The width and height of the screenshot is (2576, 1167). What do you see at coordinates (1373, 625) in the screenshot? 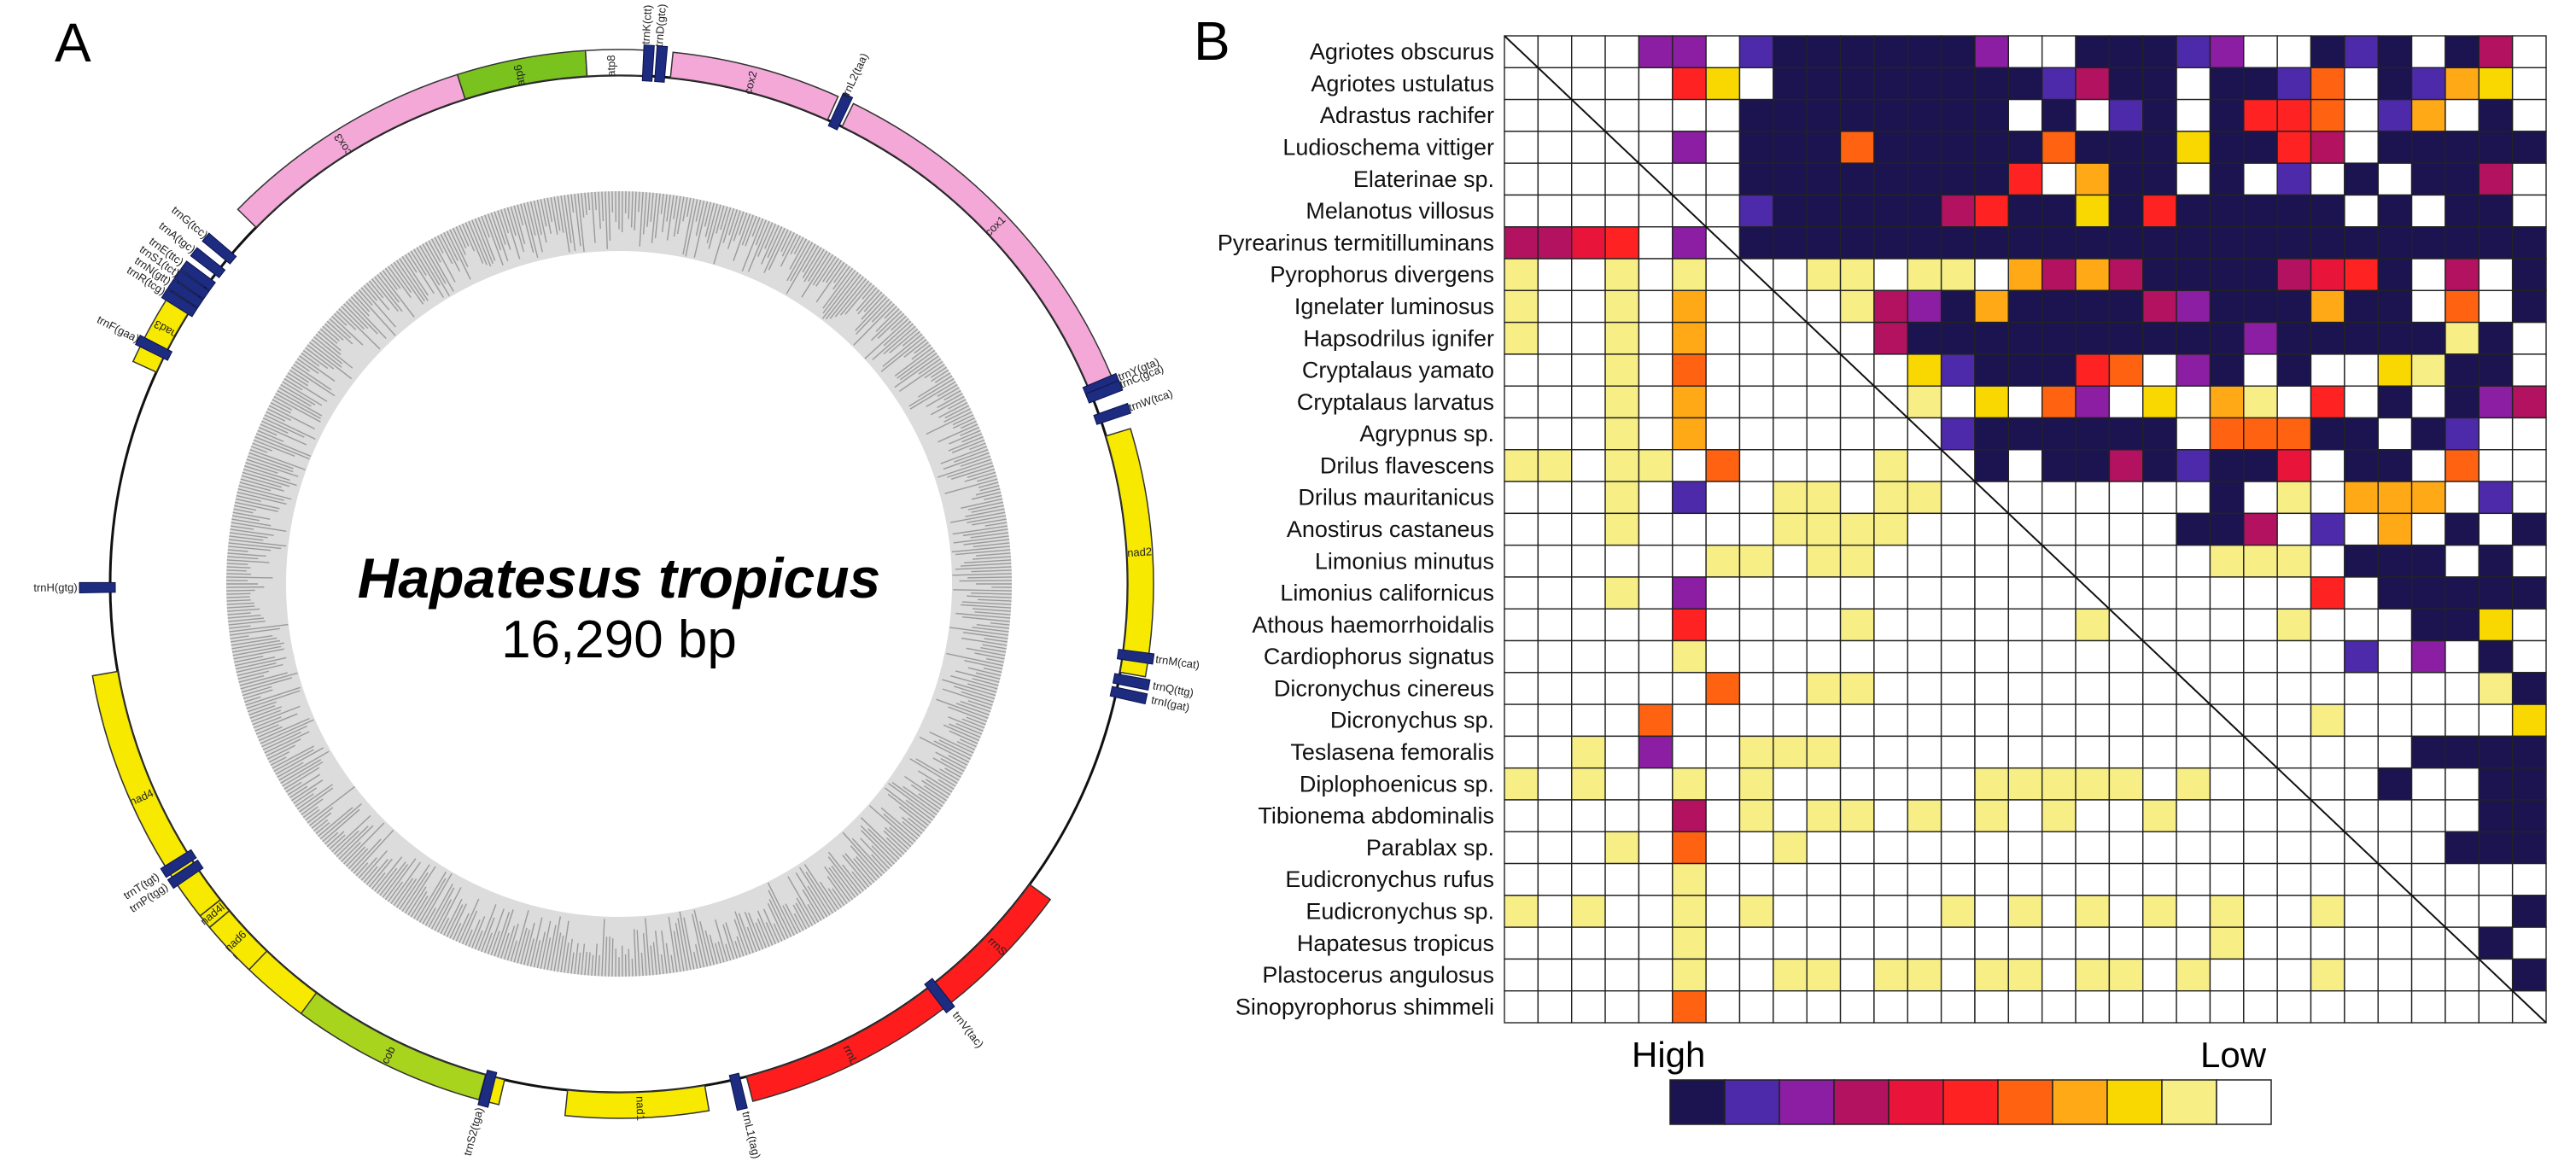
I see `species-label-18: Athous haemorrhoidalis` at bounding box center [1373, 625].